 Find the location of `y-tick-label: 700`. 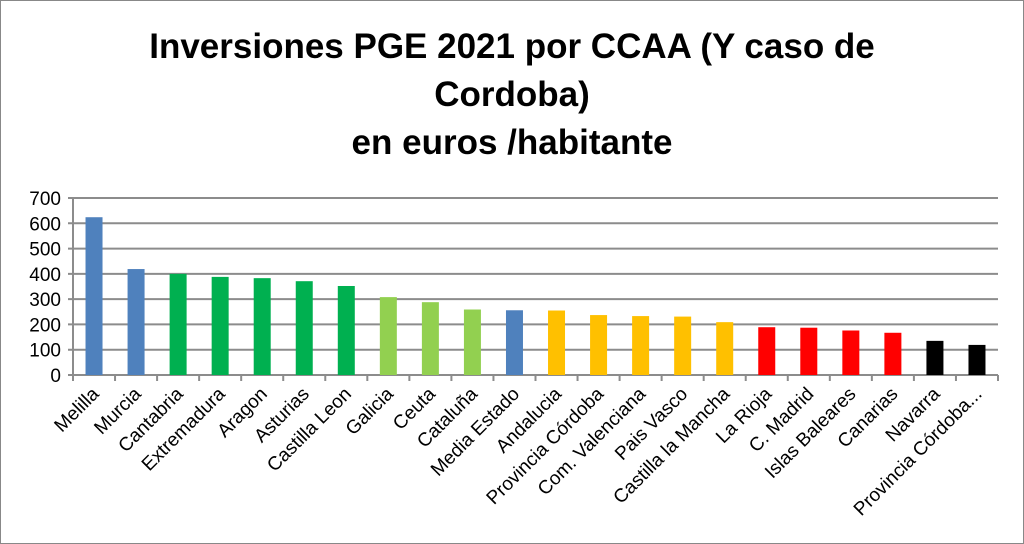

y-tick-label: 700 is located at coordinates (45, 199).